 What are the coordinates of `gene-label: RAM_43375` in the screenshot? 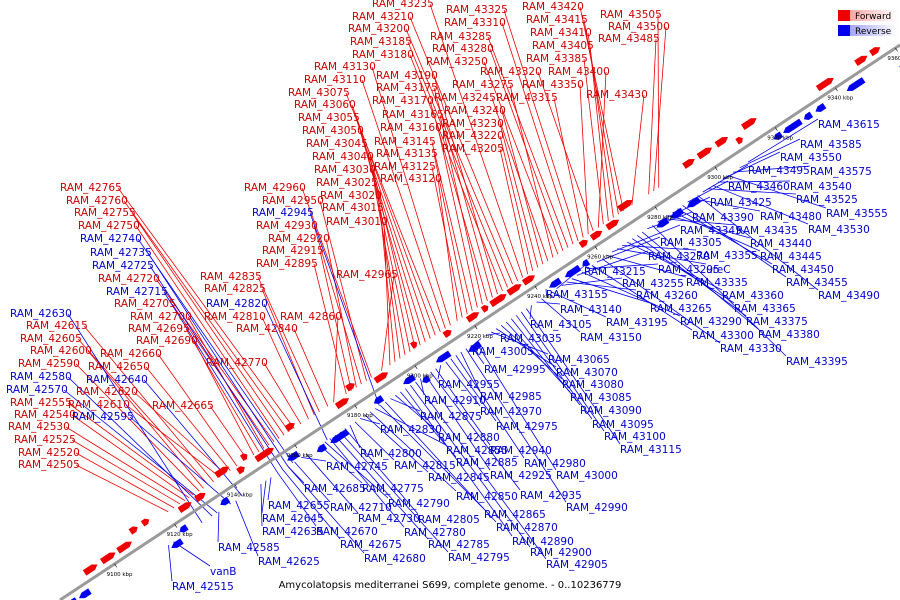 It's located at (777, 322).